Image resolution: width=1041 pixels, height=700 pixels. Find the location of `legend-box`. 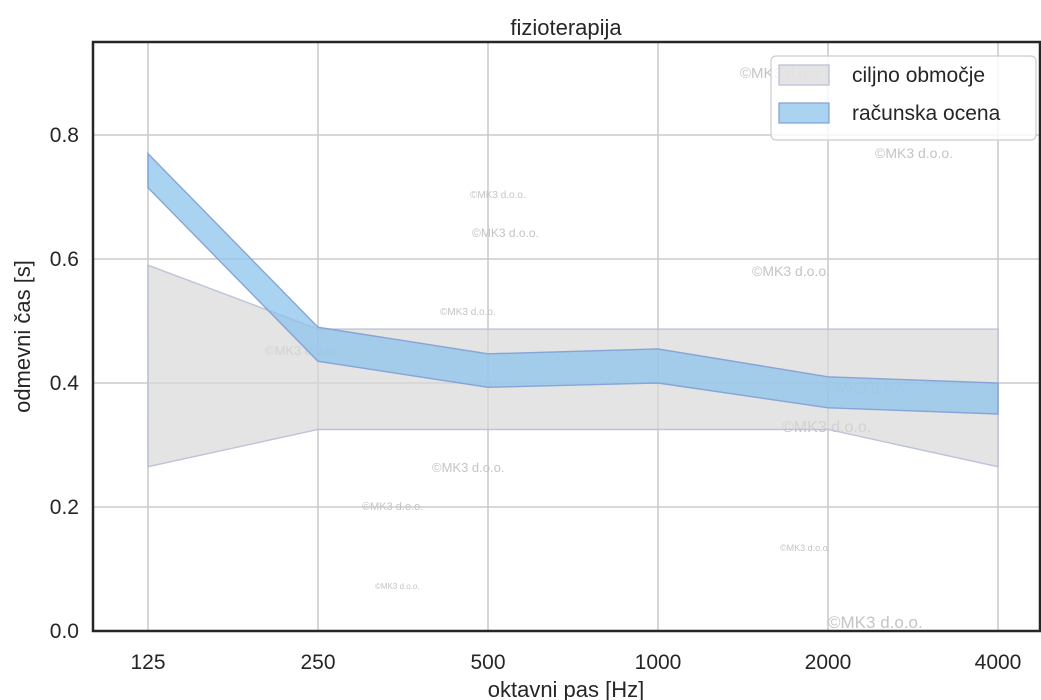

legend-box is located at coordinates (903, 98).